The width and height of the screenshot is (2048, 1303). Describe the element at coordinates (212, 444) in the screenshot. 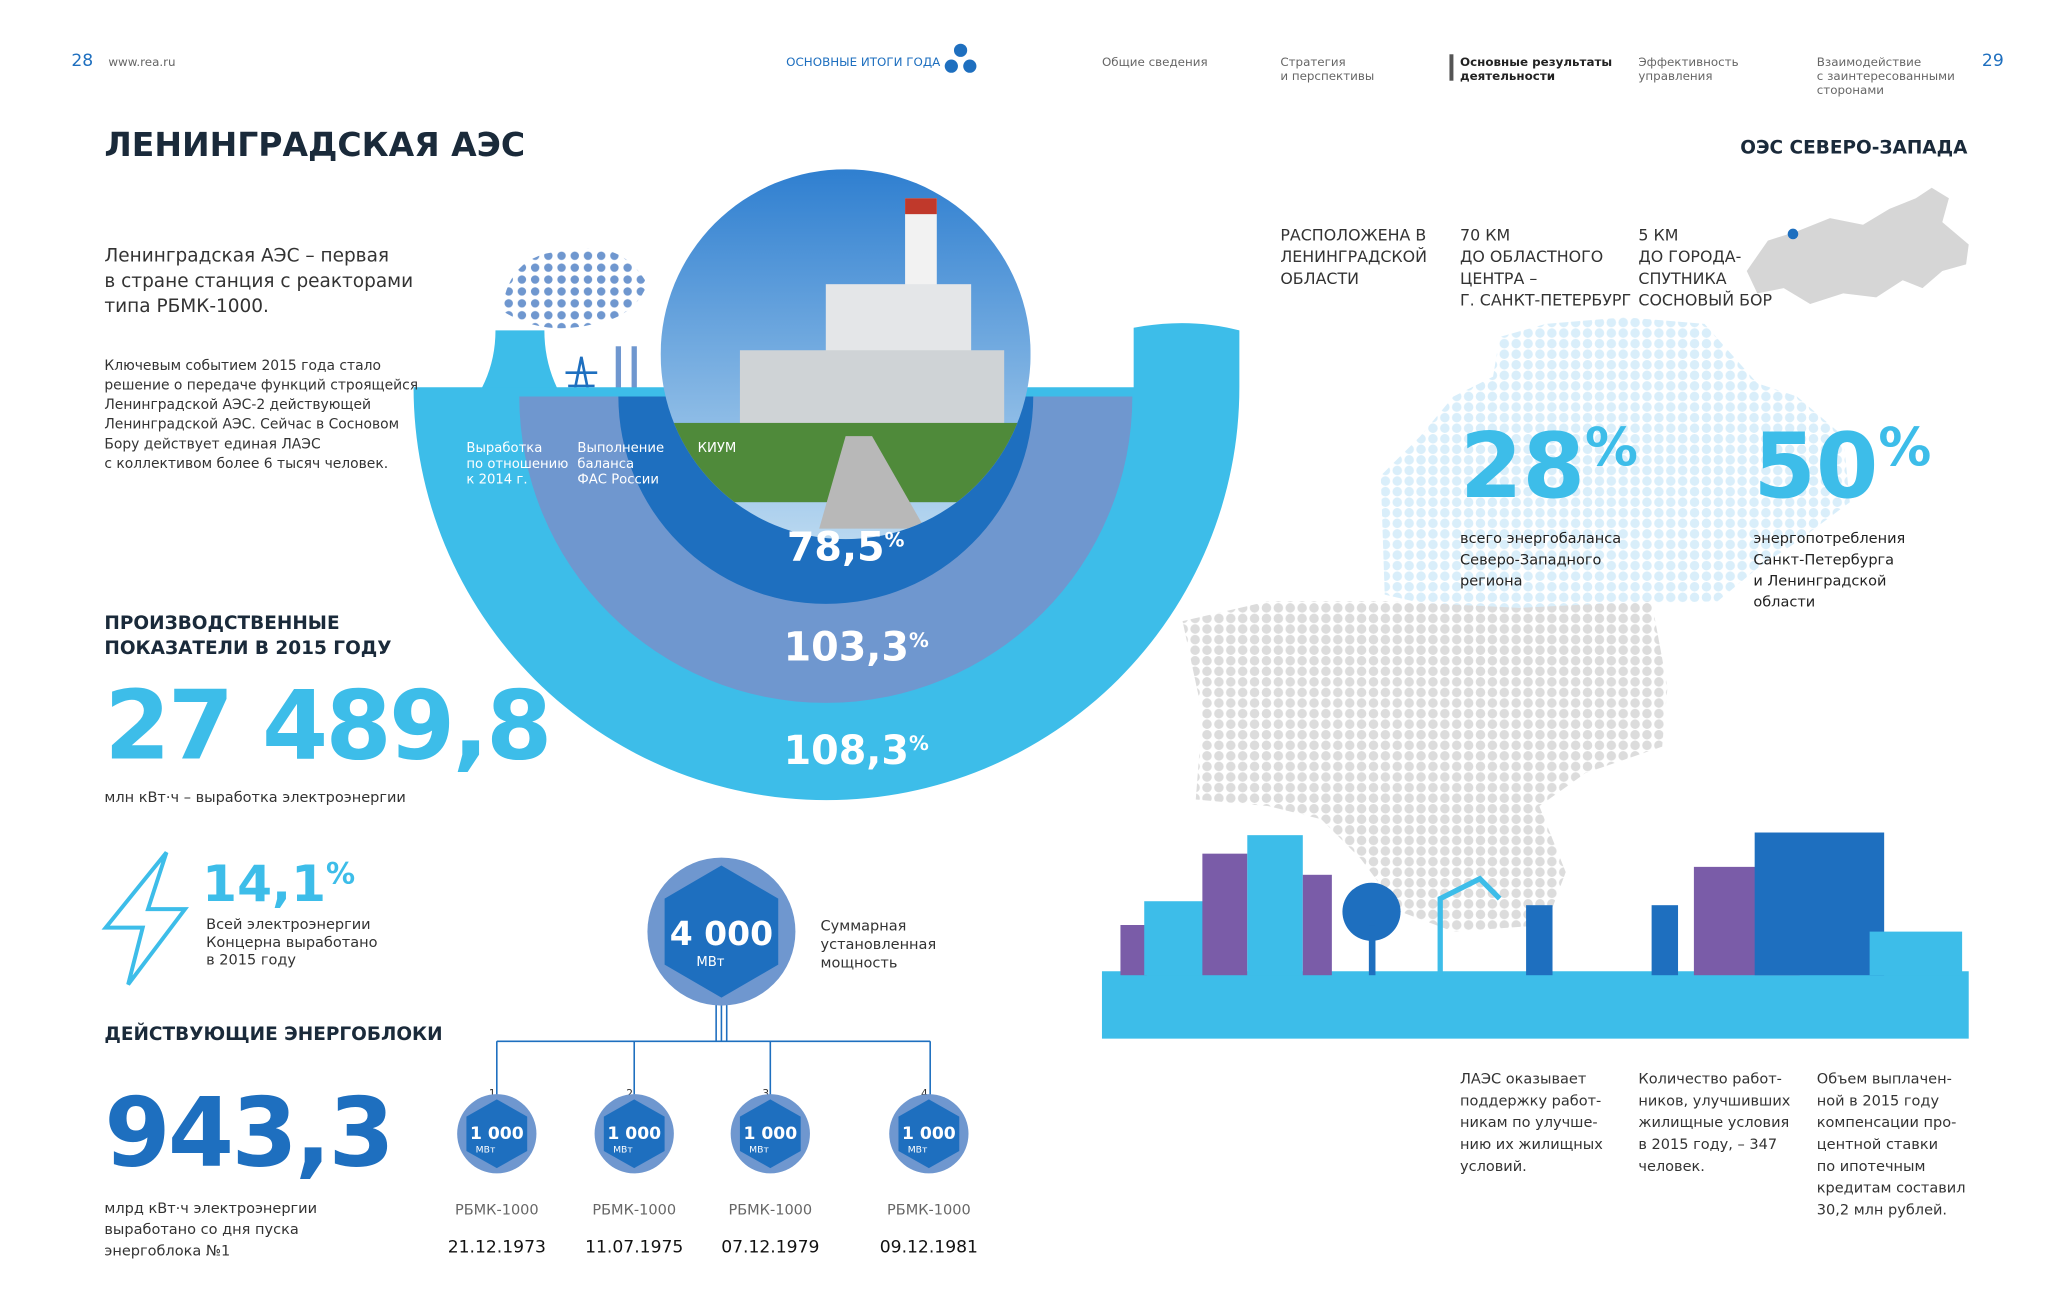

I see `body-text-line: Бору действует единая ЛАЭС` at that location.